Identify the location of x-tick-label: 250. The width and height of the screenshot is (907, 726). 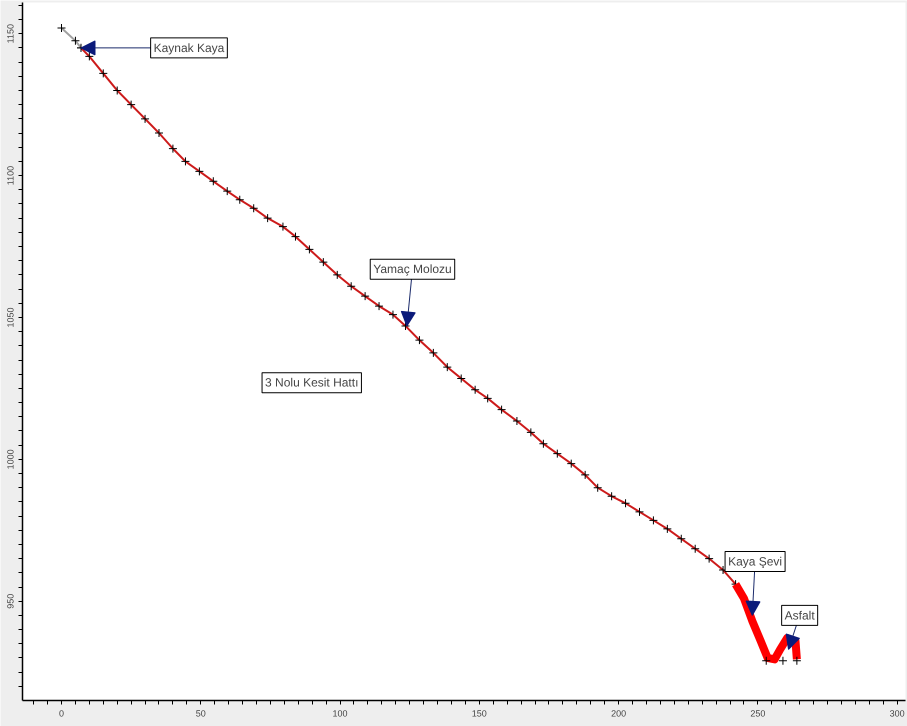
(758, 713).